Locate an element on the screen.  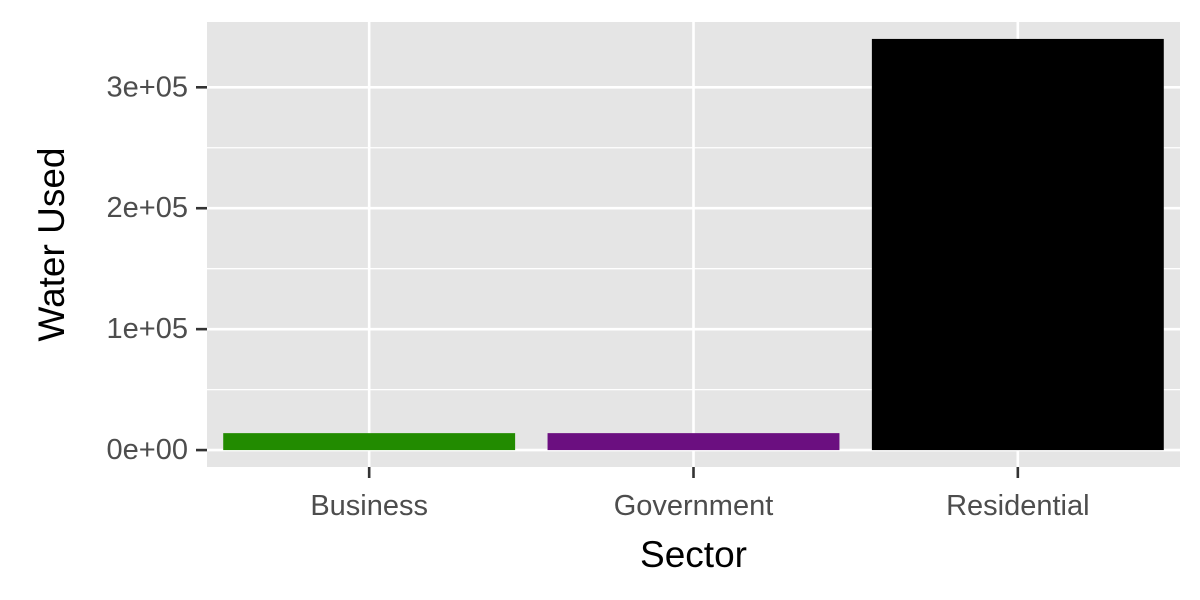
y-tick-label: 1e+05 is located at coordinates (147, 329).